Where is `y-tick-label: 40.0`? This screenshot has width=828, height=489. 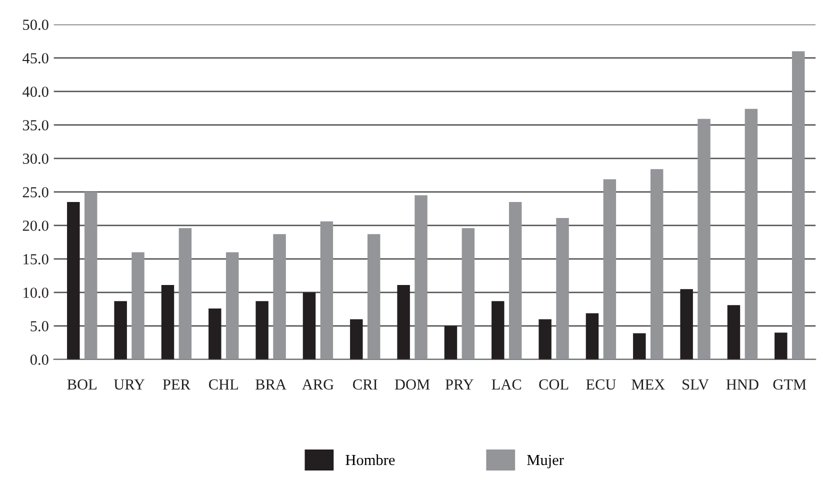
y-tick-label: 40.0 is located at coordinates (35, 91).